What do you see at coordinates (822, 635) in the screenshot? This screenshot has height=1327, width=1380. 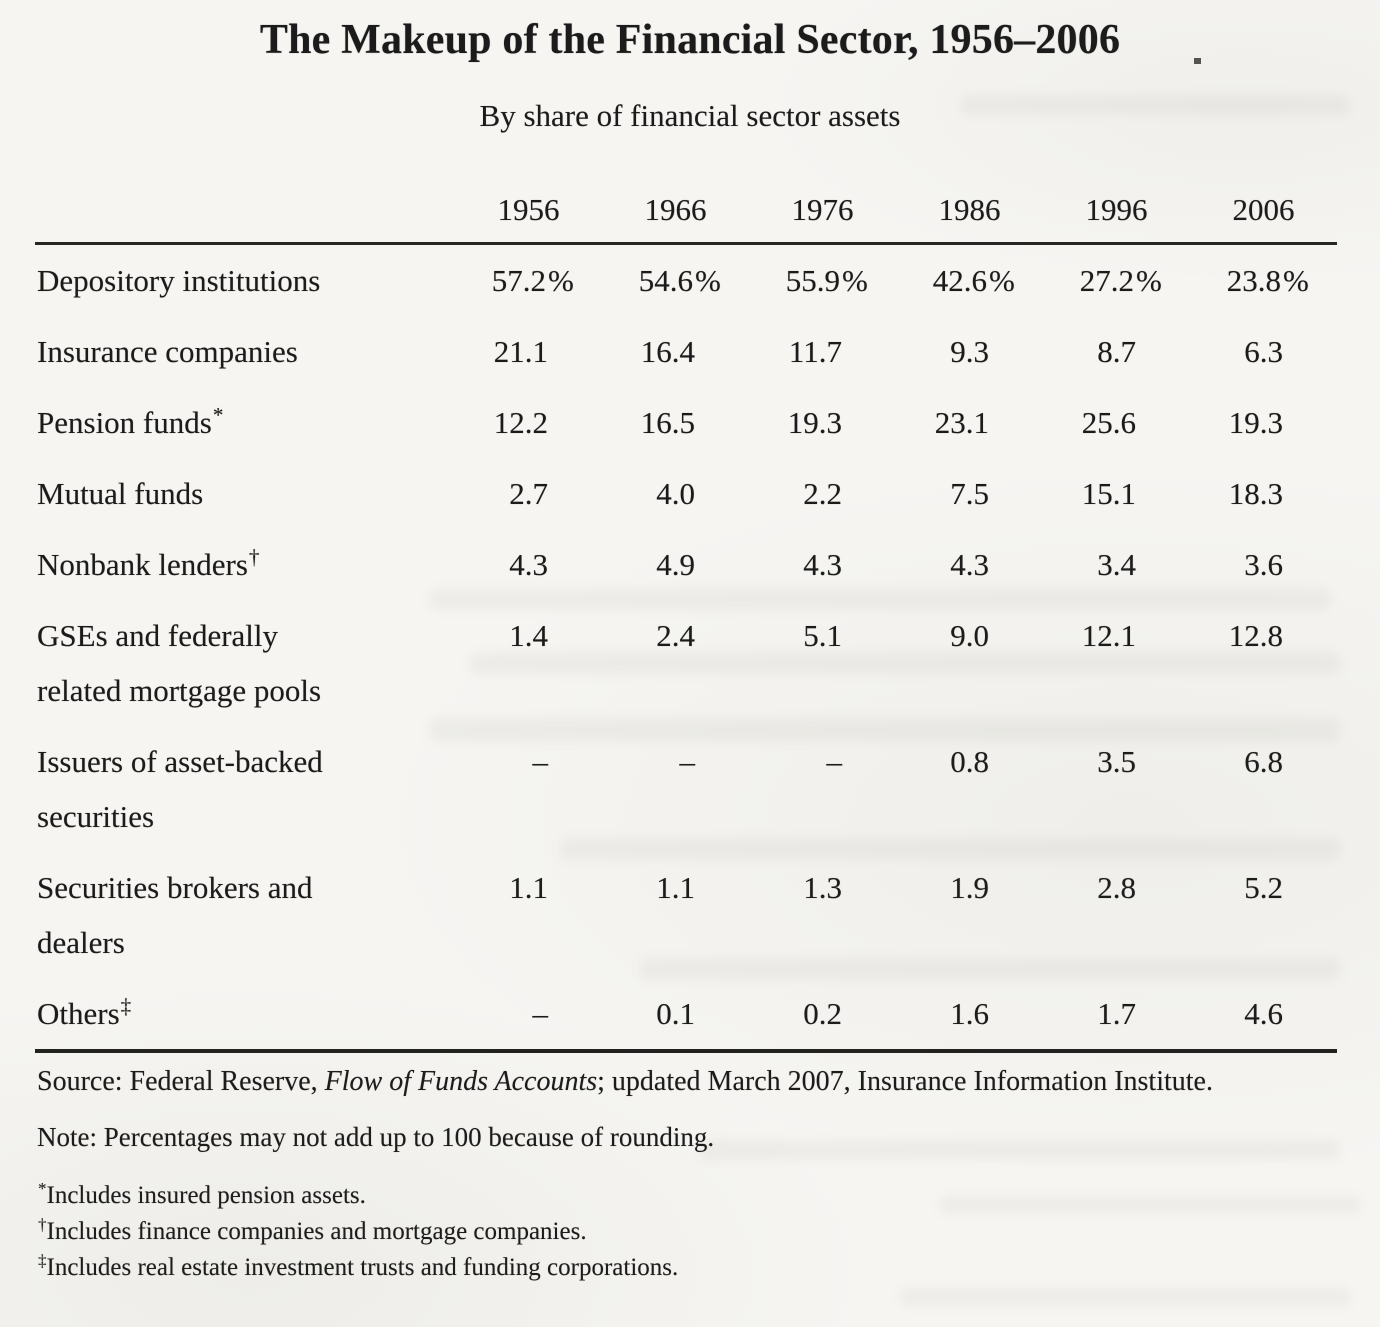 I see `value-cell: 5.1` at bounding box center [822, 635].